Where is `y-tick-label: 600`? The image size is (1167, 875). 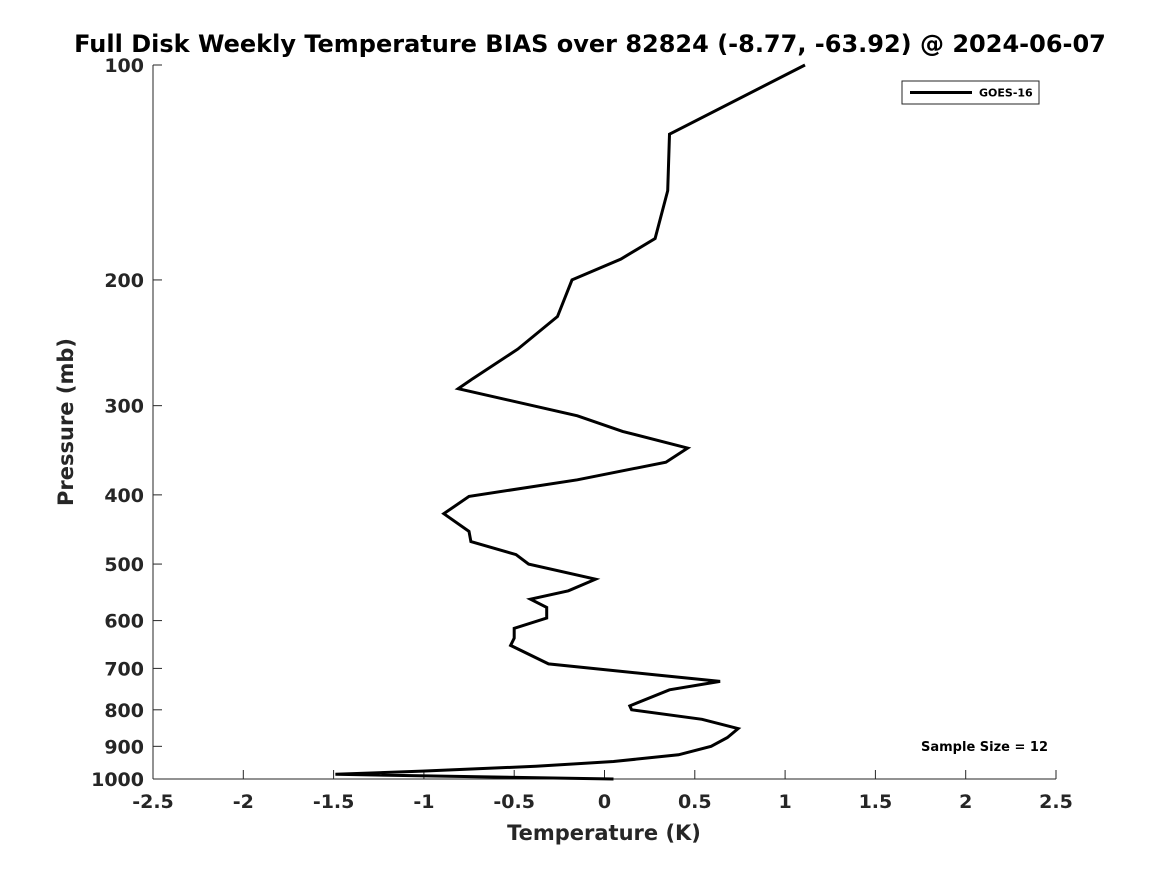
y-tick-label: 600 is located at coordinates (124, 622).